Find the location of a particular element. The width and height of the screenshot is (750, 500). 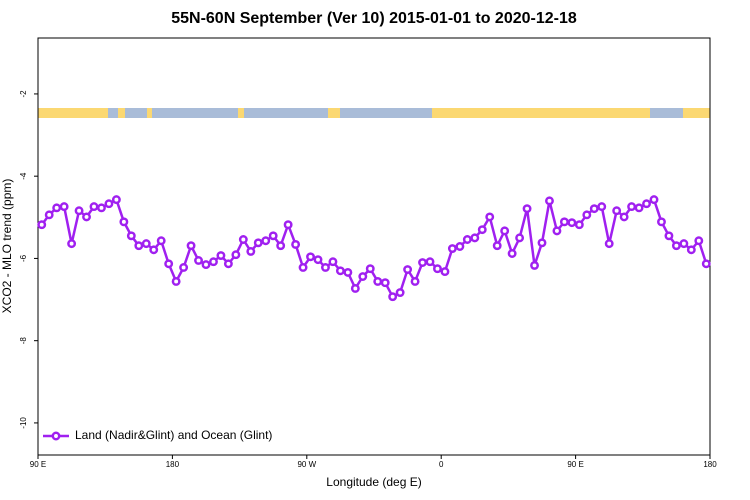

land-ocean-strip is located at coordinates (374, 113).